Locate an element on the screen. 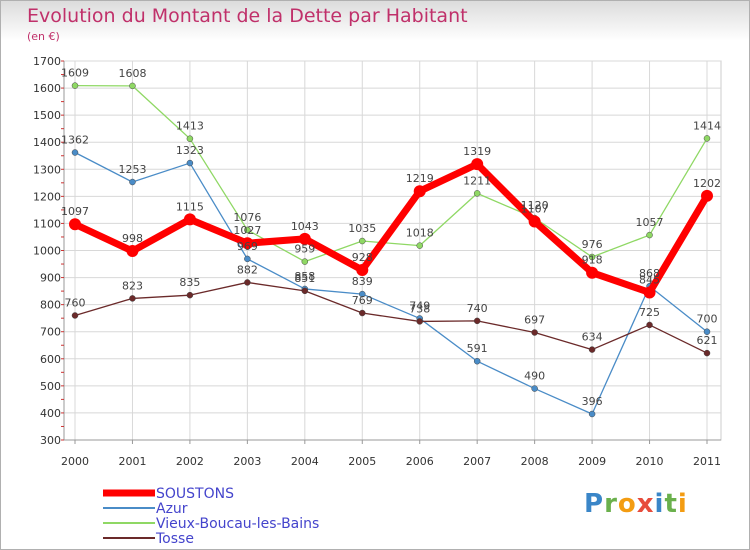 The image size is (750, 550). data-label: 1097 is located at coordinates (75, 211).